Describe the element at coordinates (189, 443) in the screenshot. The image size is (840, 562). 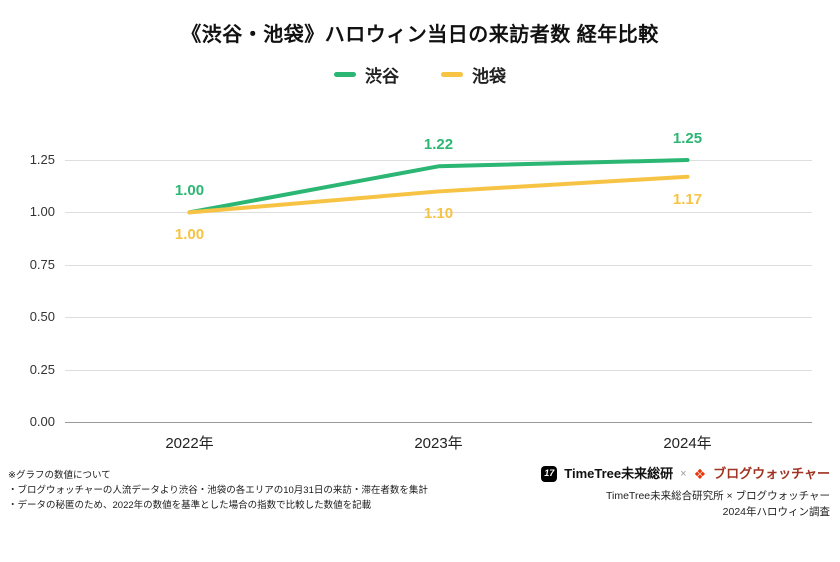
I see `x-axis-tick-label: 2022年` at that location.